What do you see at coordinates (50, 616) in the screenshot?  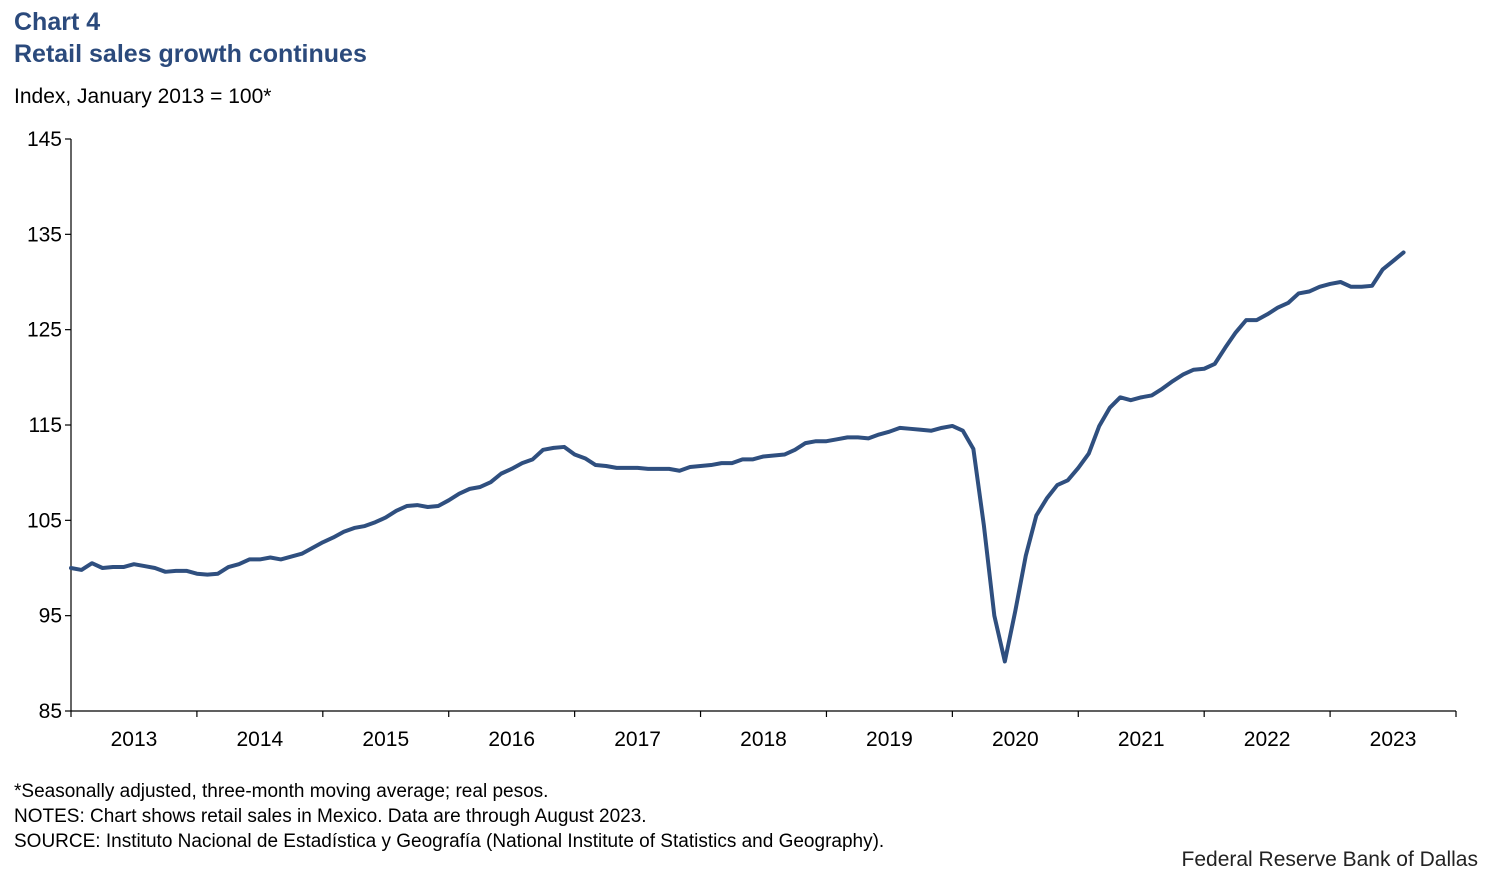 I see `y-tick-label-95: 95` at bounding box center [50, 616].